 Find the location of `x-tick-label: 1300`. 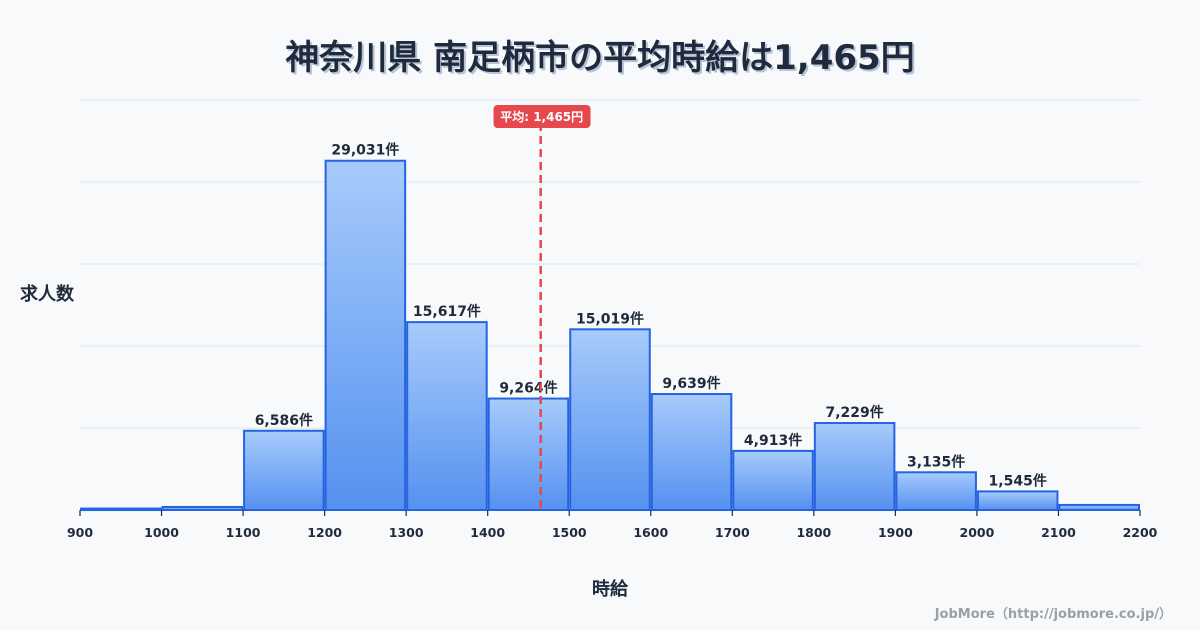

x-tick-label: 1300 is located at coordinates (406, 532).